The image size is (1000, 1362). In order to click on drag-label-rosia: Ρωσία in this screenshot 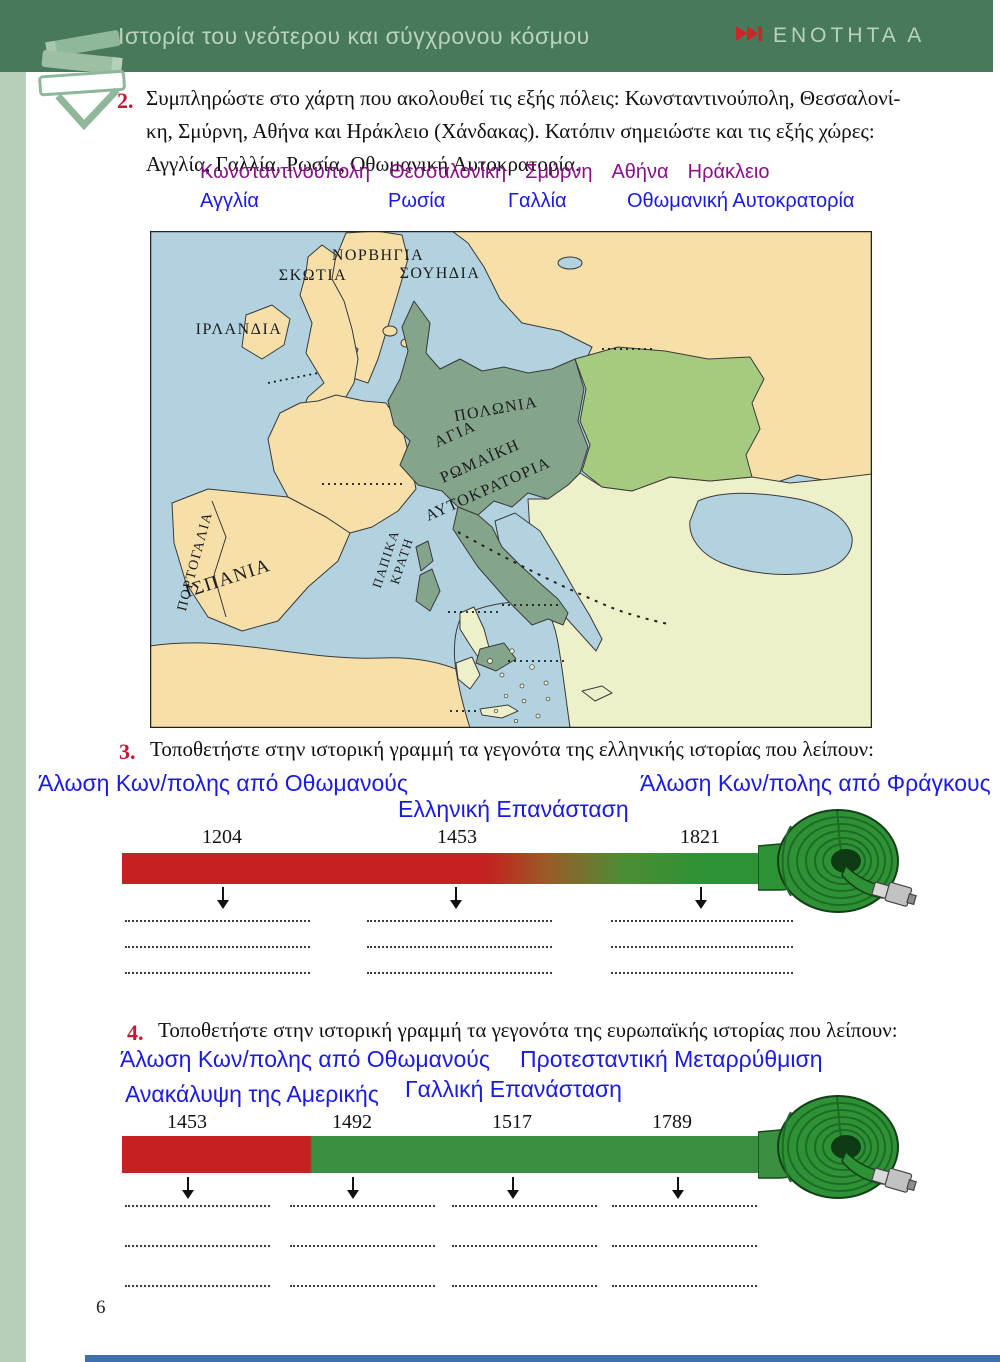, I will do `click(417, 201)`.